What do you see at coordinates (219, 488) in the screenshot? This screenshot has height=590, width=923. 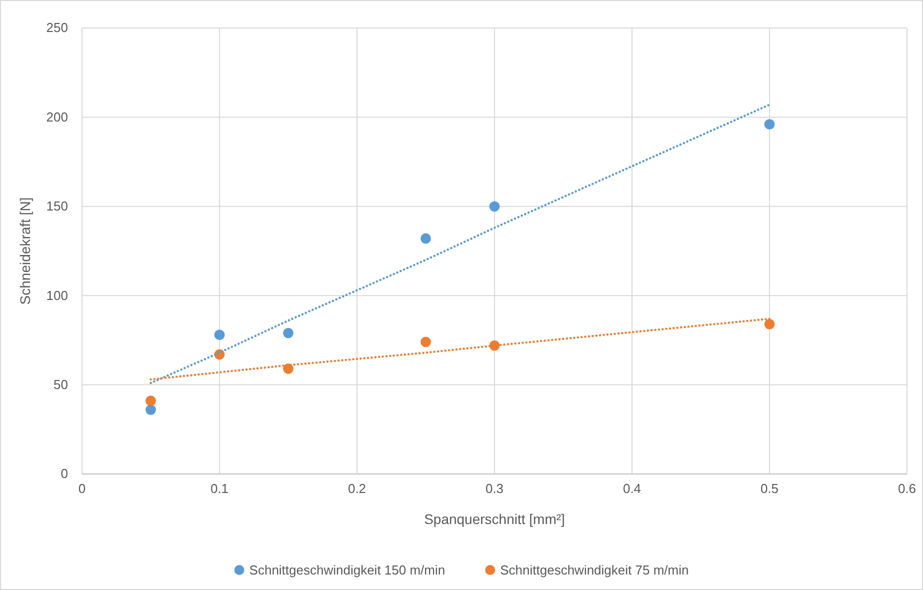 I see `x-tick-label: 0.1` at bounding box center [219, 488].